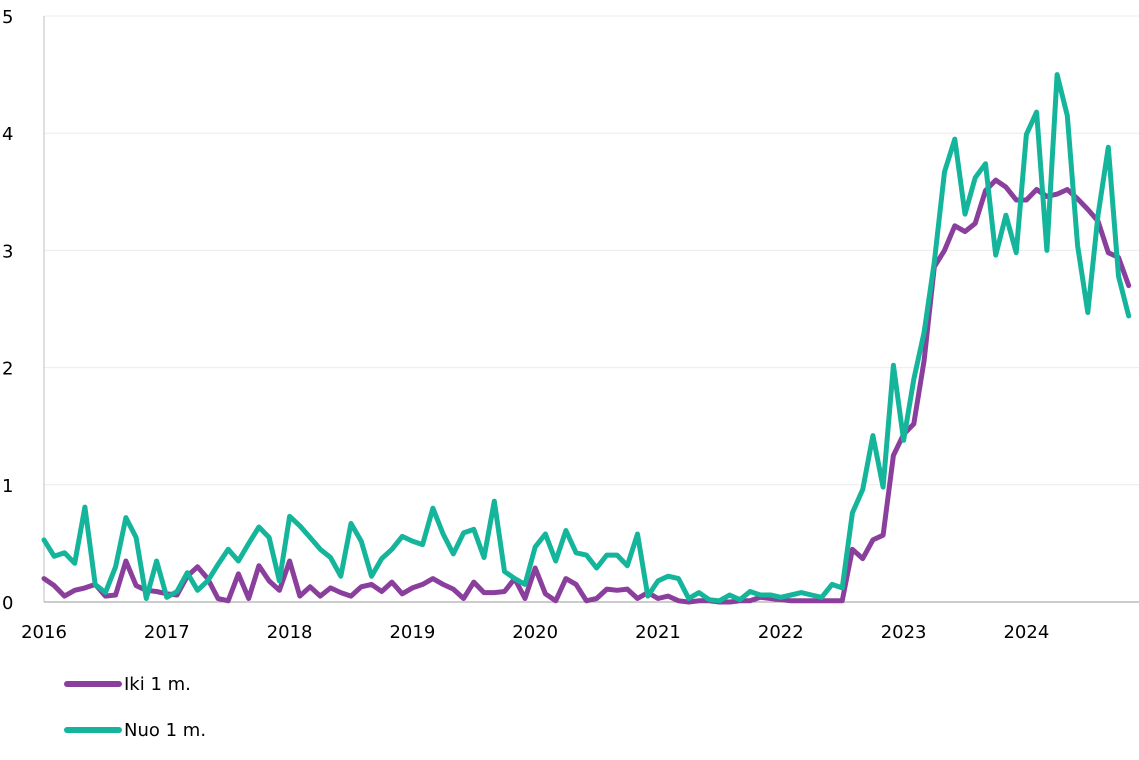  What do you see at coordinates (93, 730) in the screenshot?
I see `legend-swatch-nuo` at bounding box center [93, 730].